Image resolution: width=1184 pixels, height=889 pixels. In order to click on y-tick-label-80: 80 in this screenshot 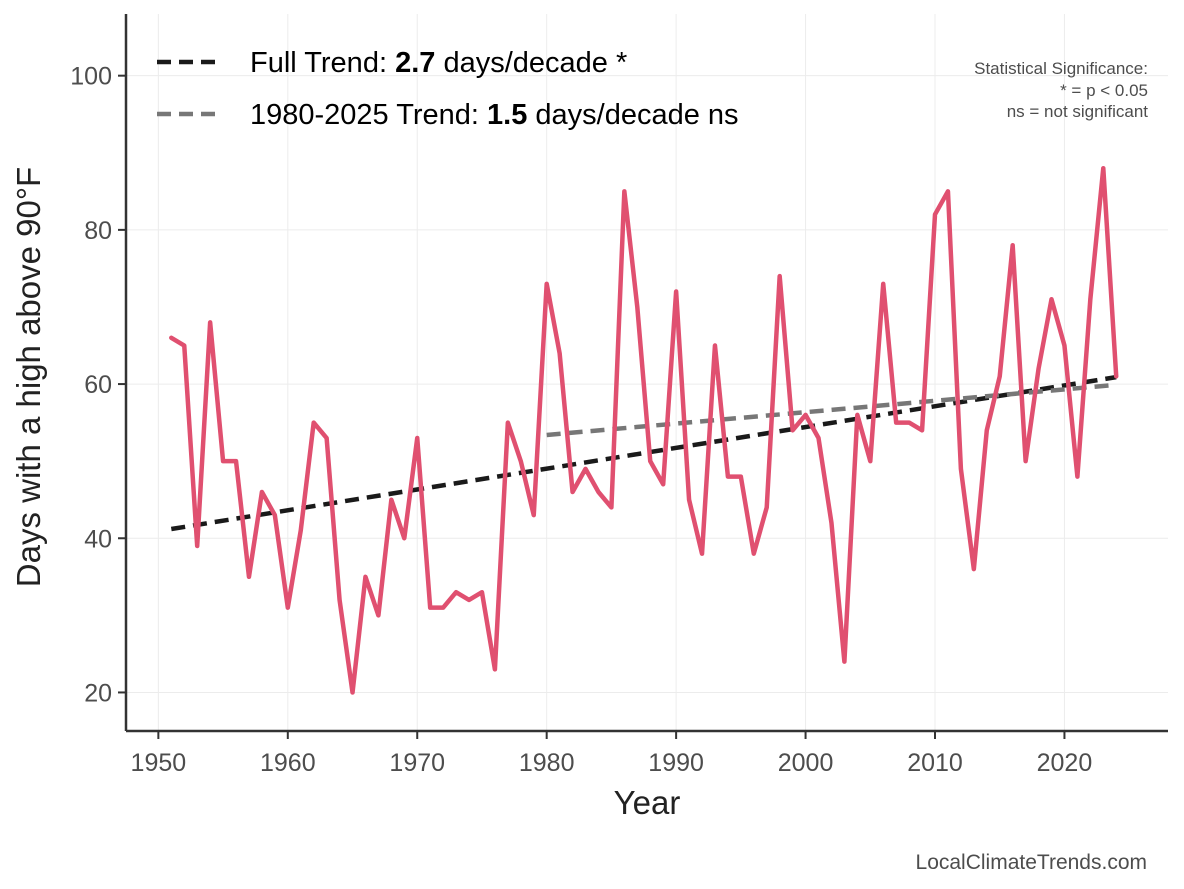, I will do `click(98, 231)`.